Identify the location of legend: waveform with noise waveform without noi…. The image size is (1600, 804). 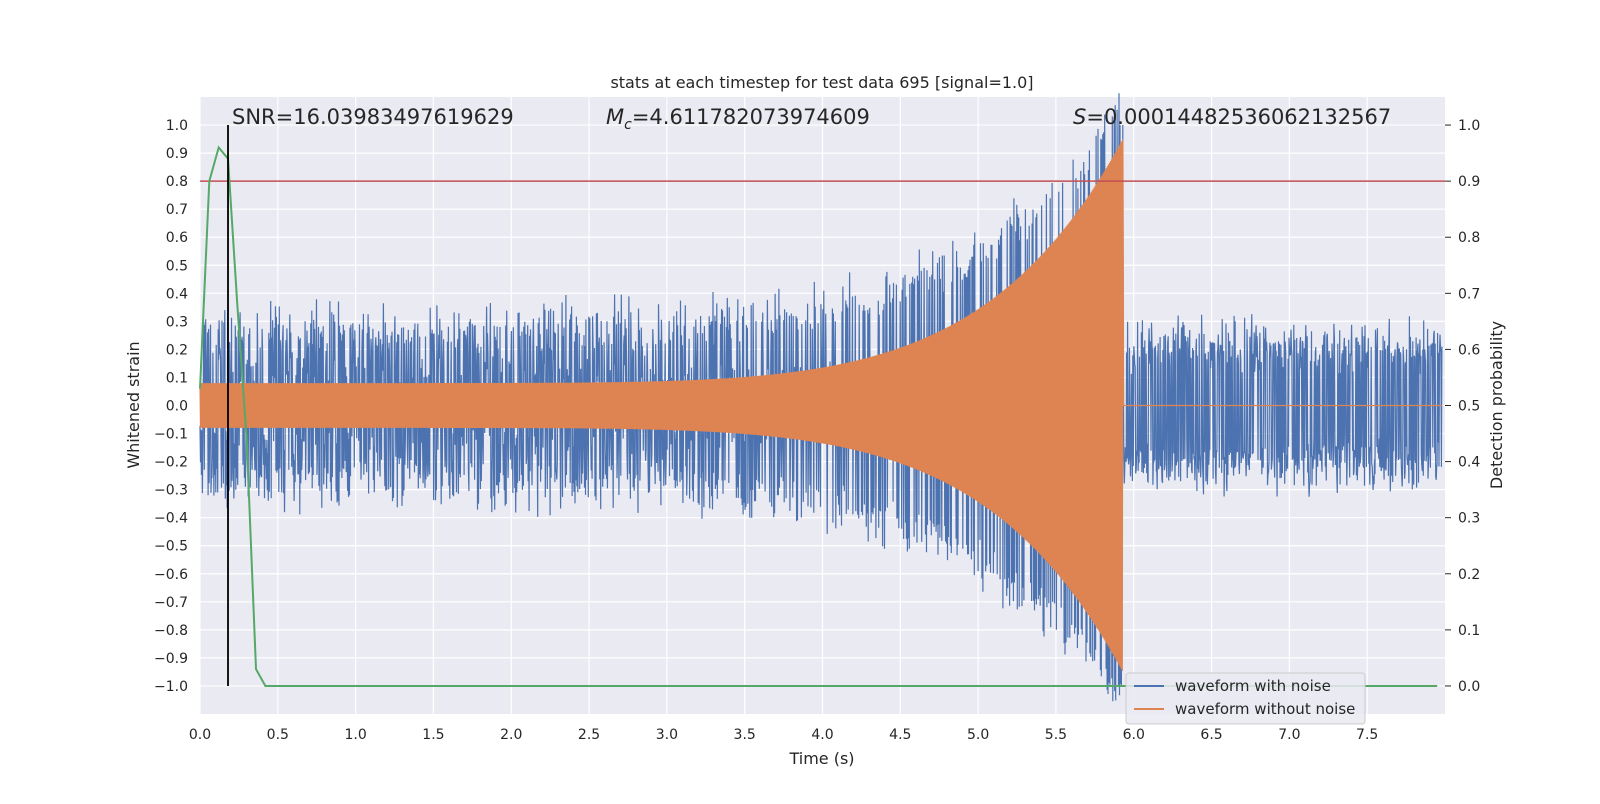
(1245, 698).